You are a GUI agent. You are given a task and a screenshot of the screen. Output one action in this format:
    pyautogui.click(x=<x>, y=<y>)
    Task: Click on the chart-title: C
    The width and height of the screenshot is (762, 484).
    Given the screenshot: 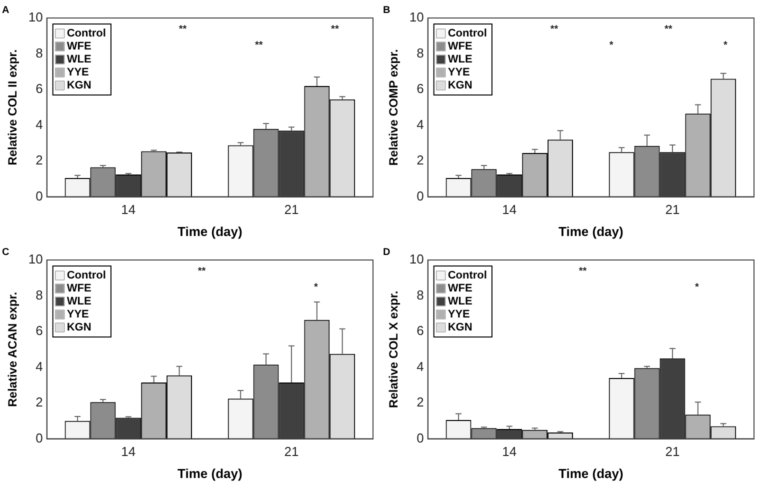 What is the action you would take?
    pyautogui.click(x=6, y=252)
    